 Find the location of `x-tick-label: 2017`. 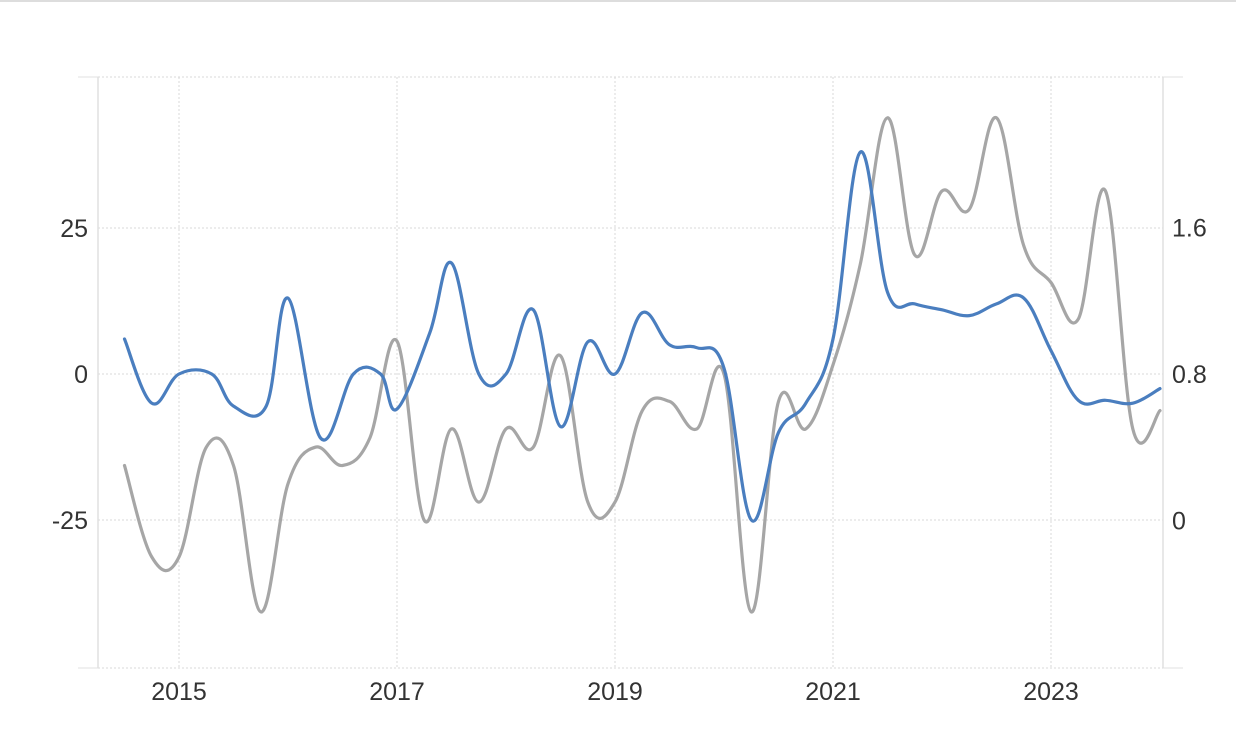

x-tick-label: 2017 is located at coordinates (397, 692).